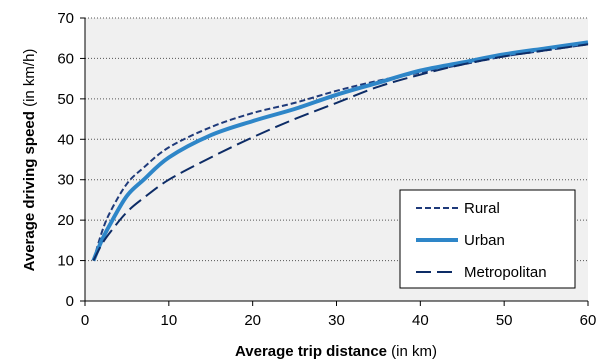  What do you see at coordinates (85, 320) in the screenshot?
I see `x-tick-label: 0` at bounding box center [85, 320].